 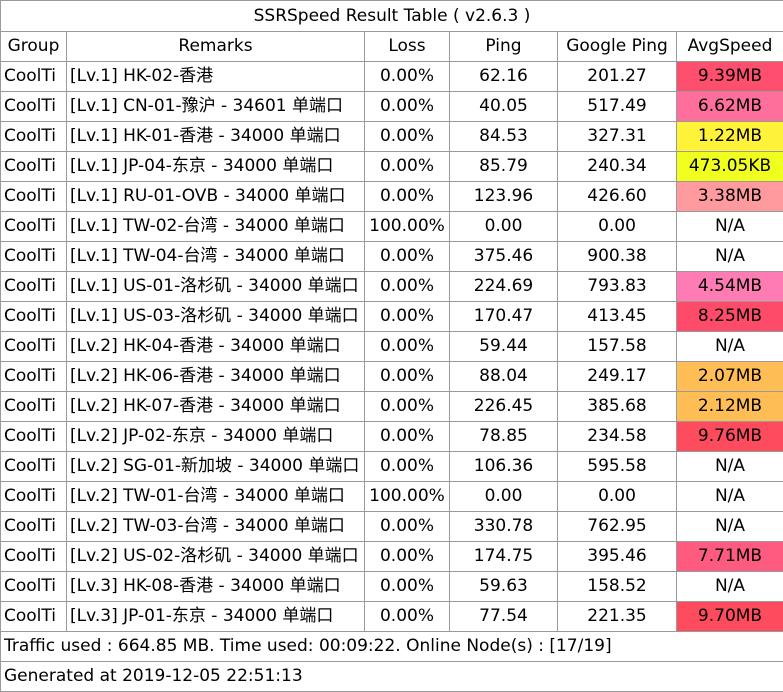 I want to click on cell-remarks: [Lv.2] HK-04-香港 - 34000 单端口, so click(x=216, y=347).